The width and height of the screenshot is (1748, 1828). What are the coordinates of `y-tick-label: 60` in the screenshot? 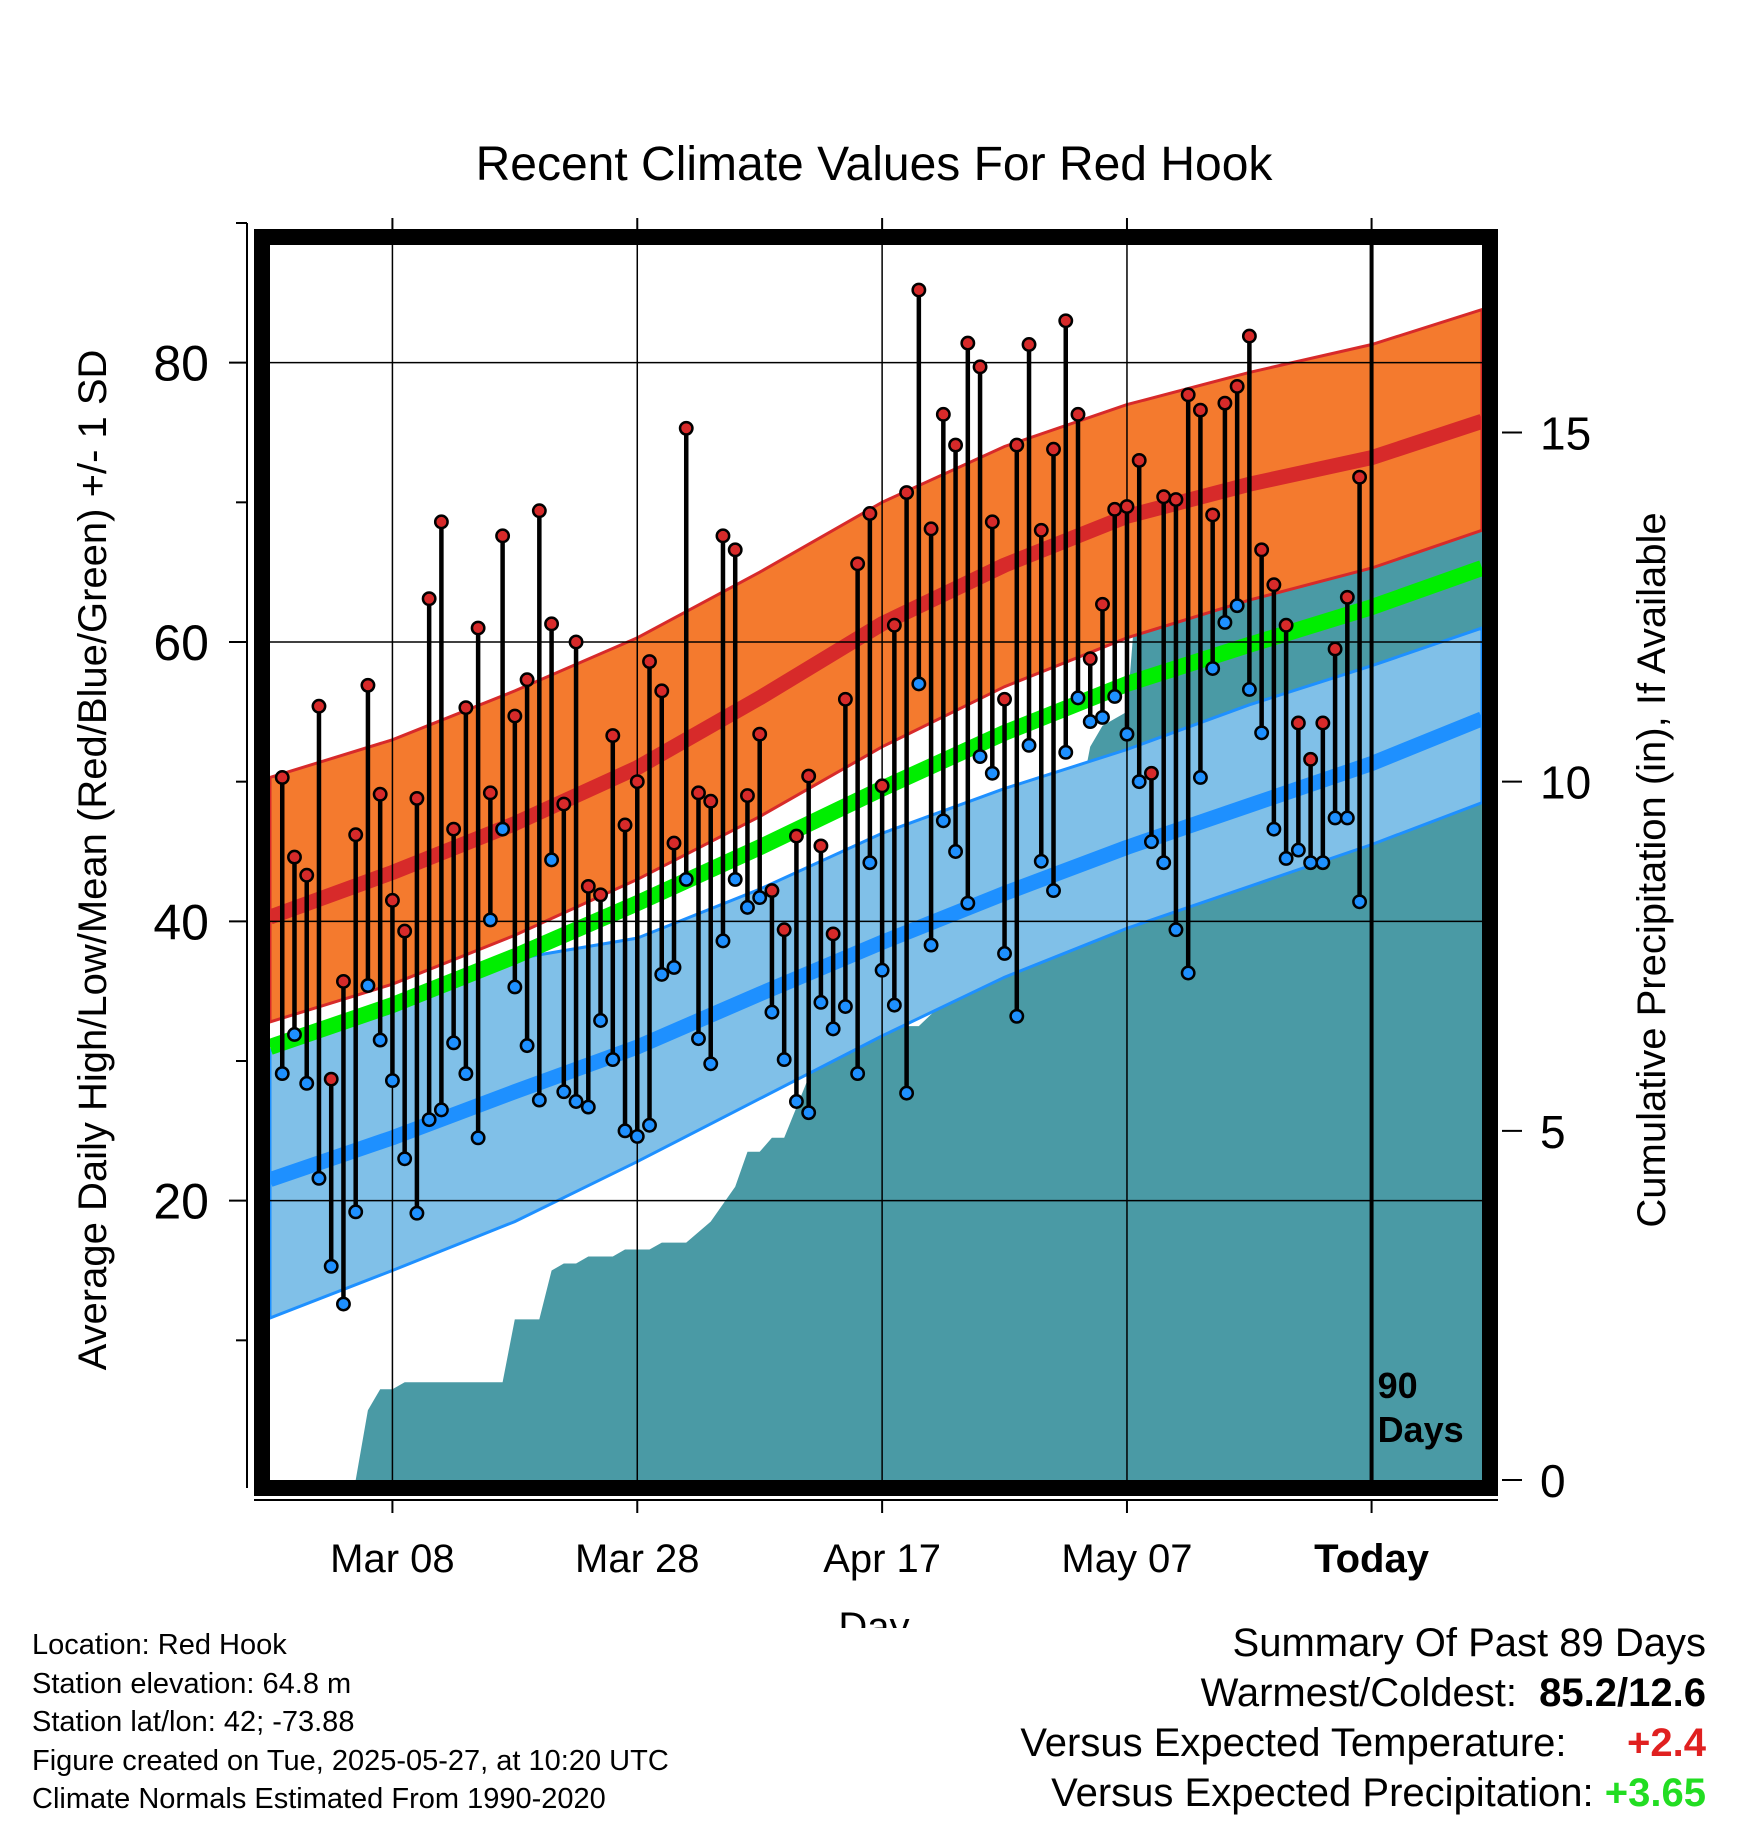 It's located at (181, 643).